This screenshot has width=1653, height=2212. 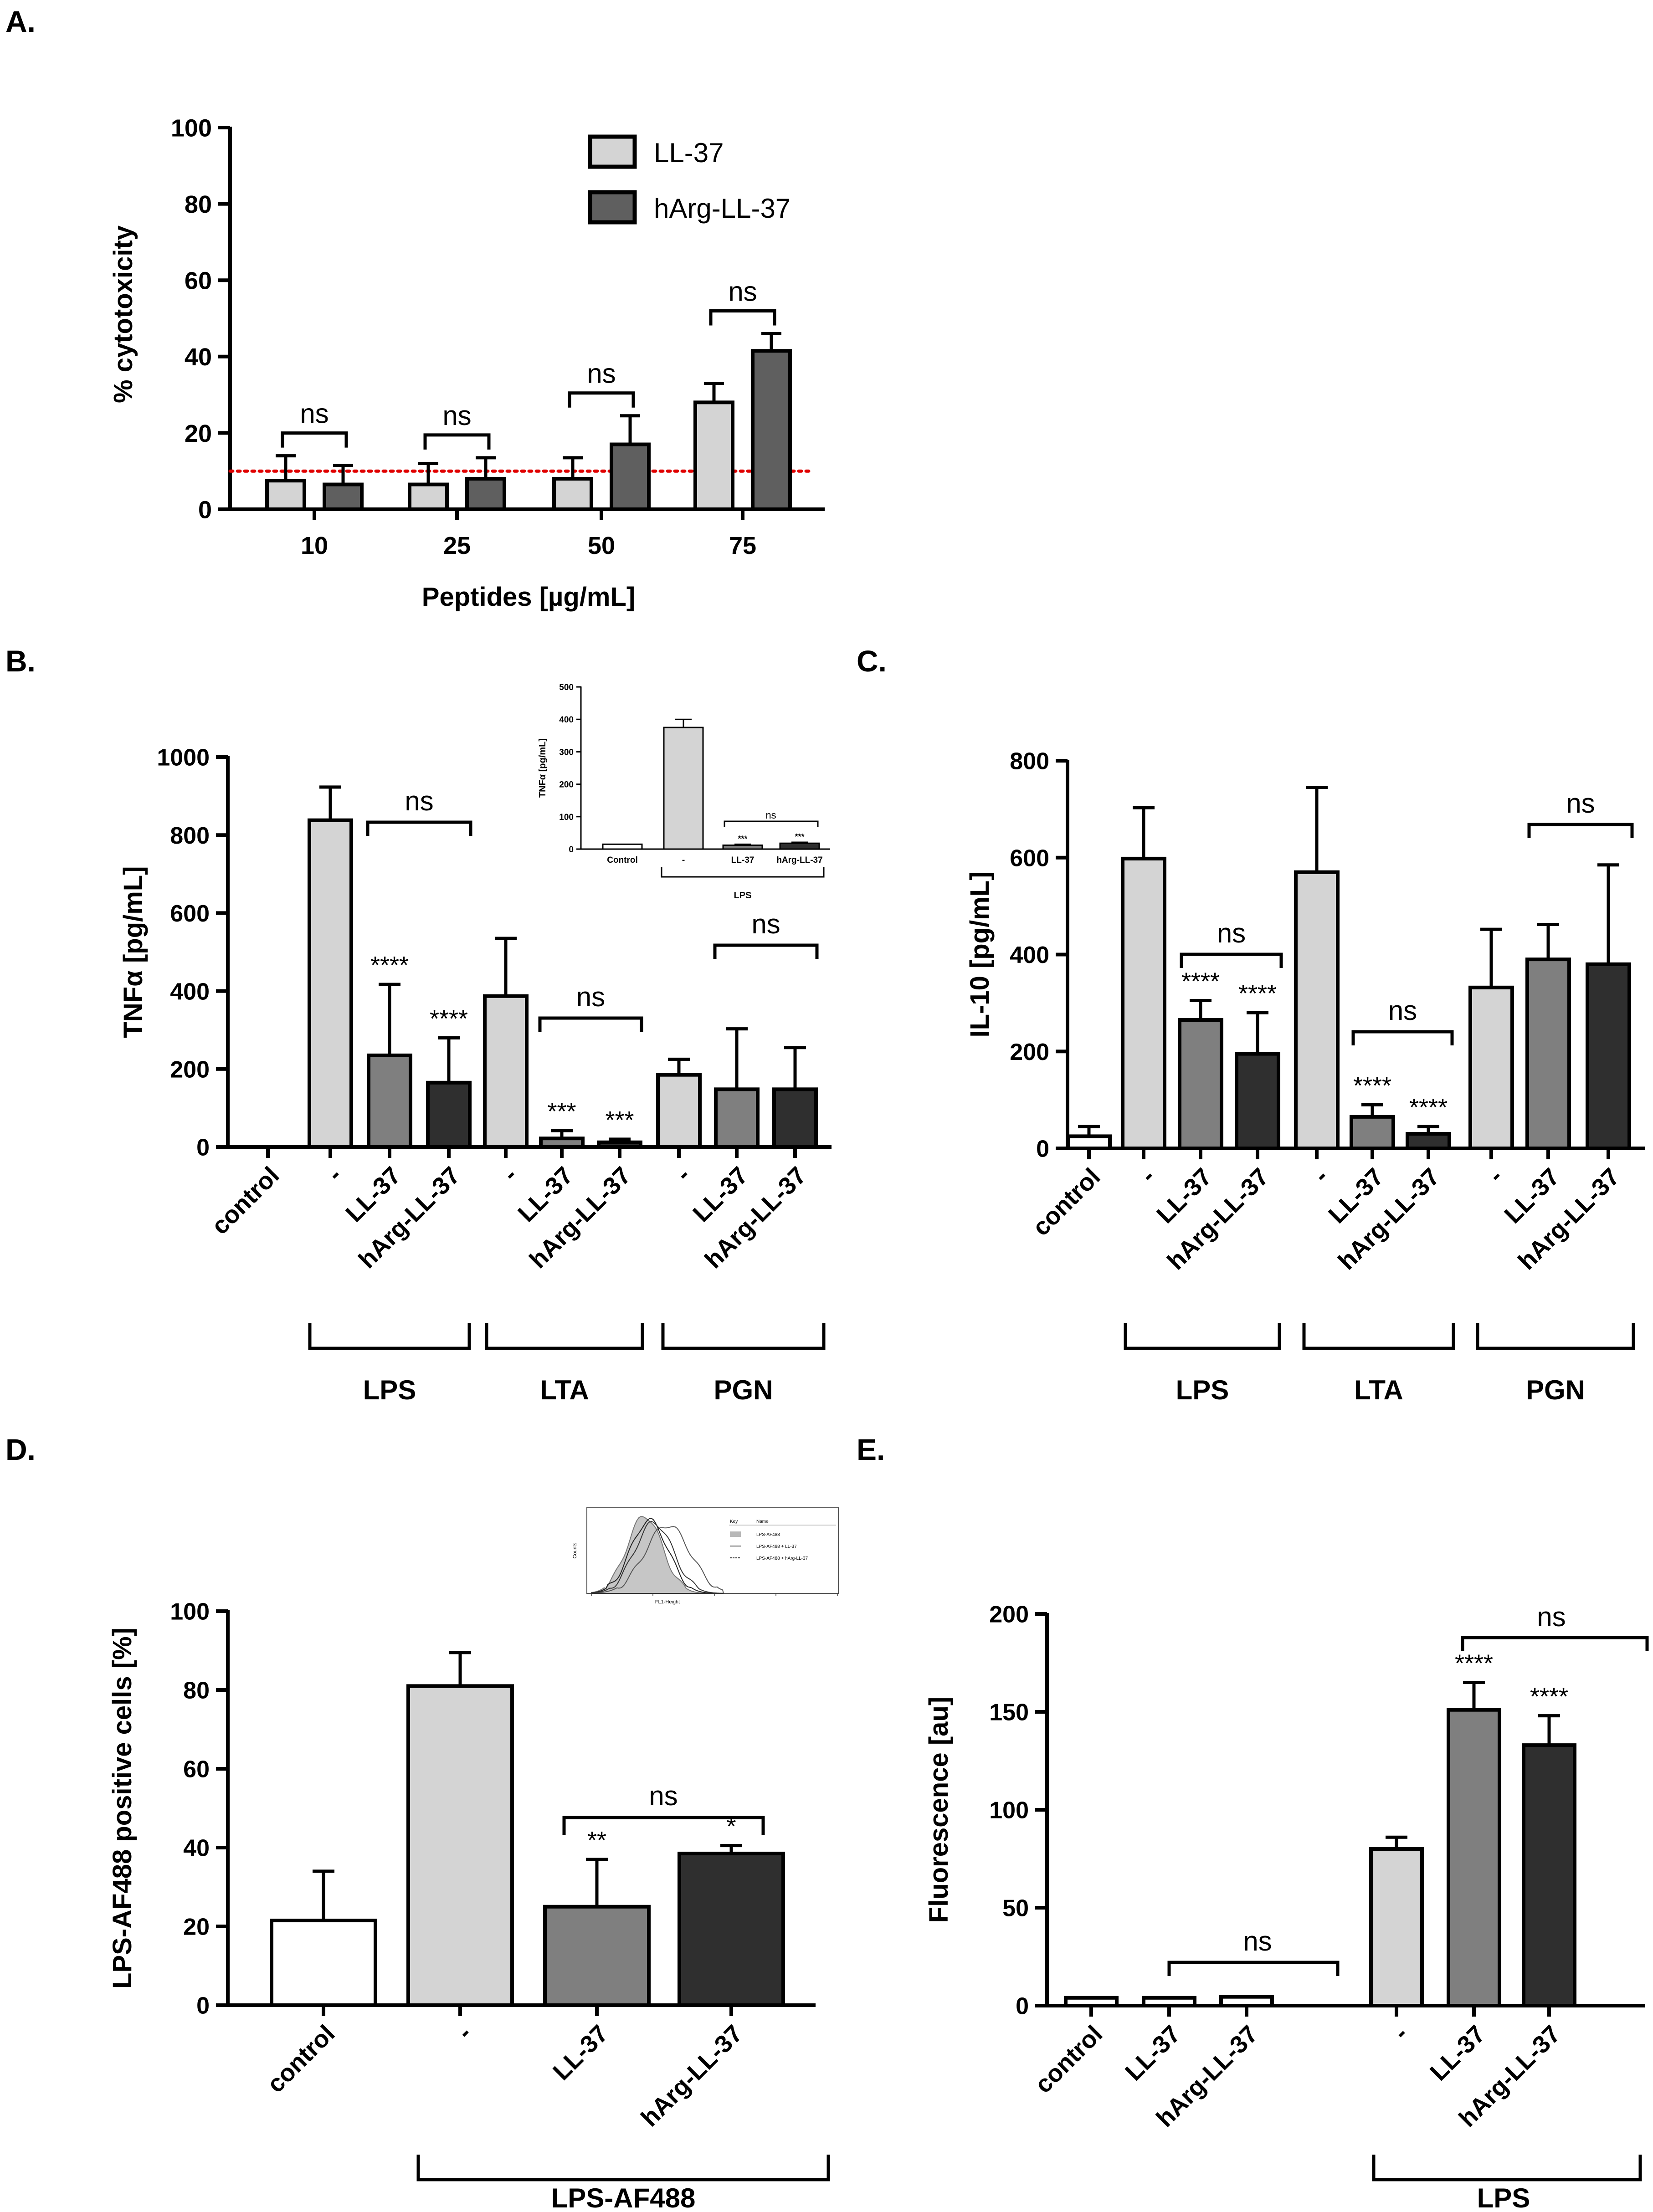 What do you see at coordinates (1030, 761) in the screenshot?
I see `y-tick-label: 800` at bounding box center [1030, 761].